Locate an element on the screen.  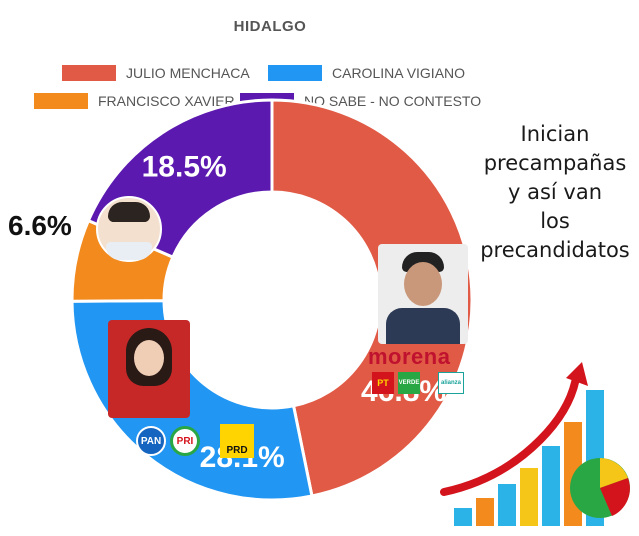
candidate-photo-carolina-vigiano is located at coordinates (149, 369).